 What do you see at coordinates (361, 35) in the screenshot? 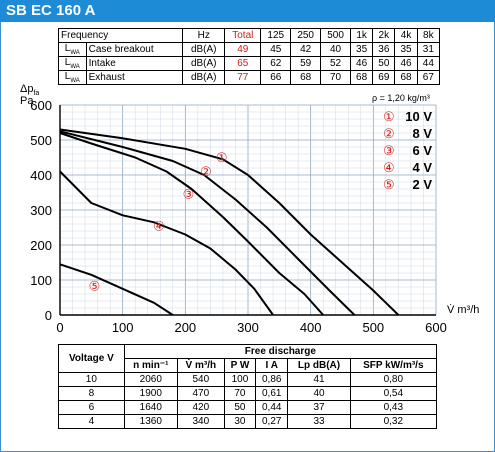
I see `band-cell: 1k` at bounding box center [361, 35].